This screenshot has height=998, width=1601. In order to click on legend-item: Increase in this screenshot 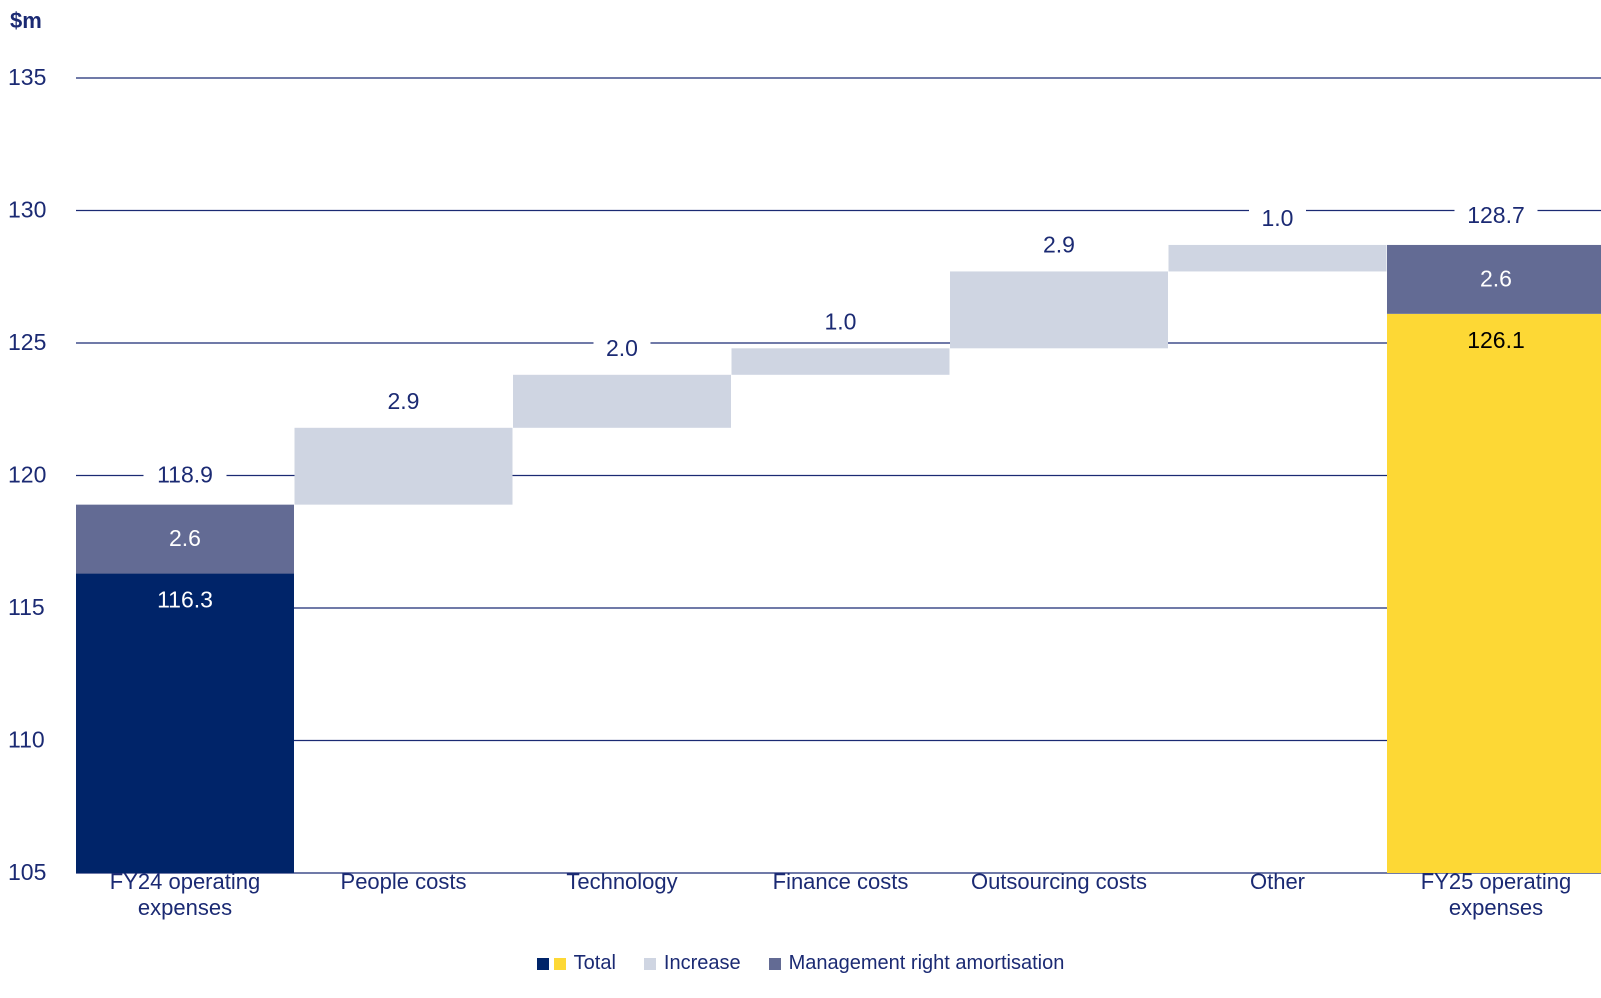, I will do `click(692, 963)`.